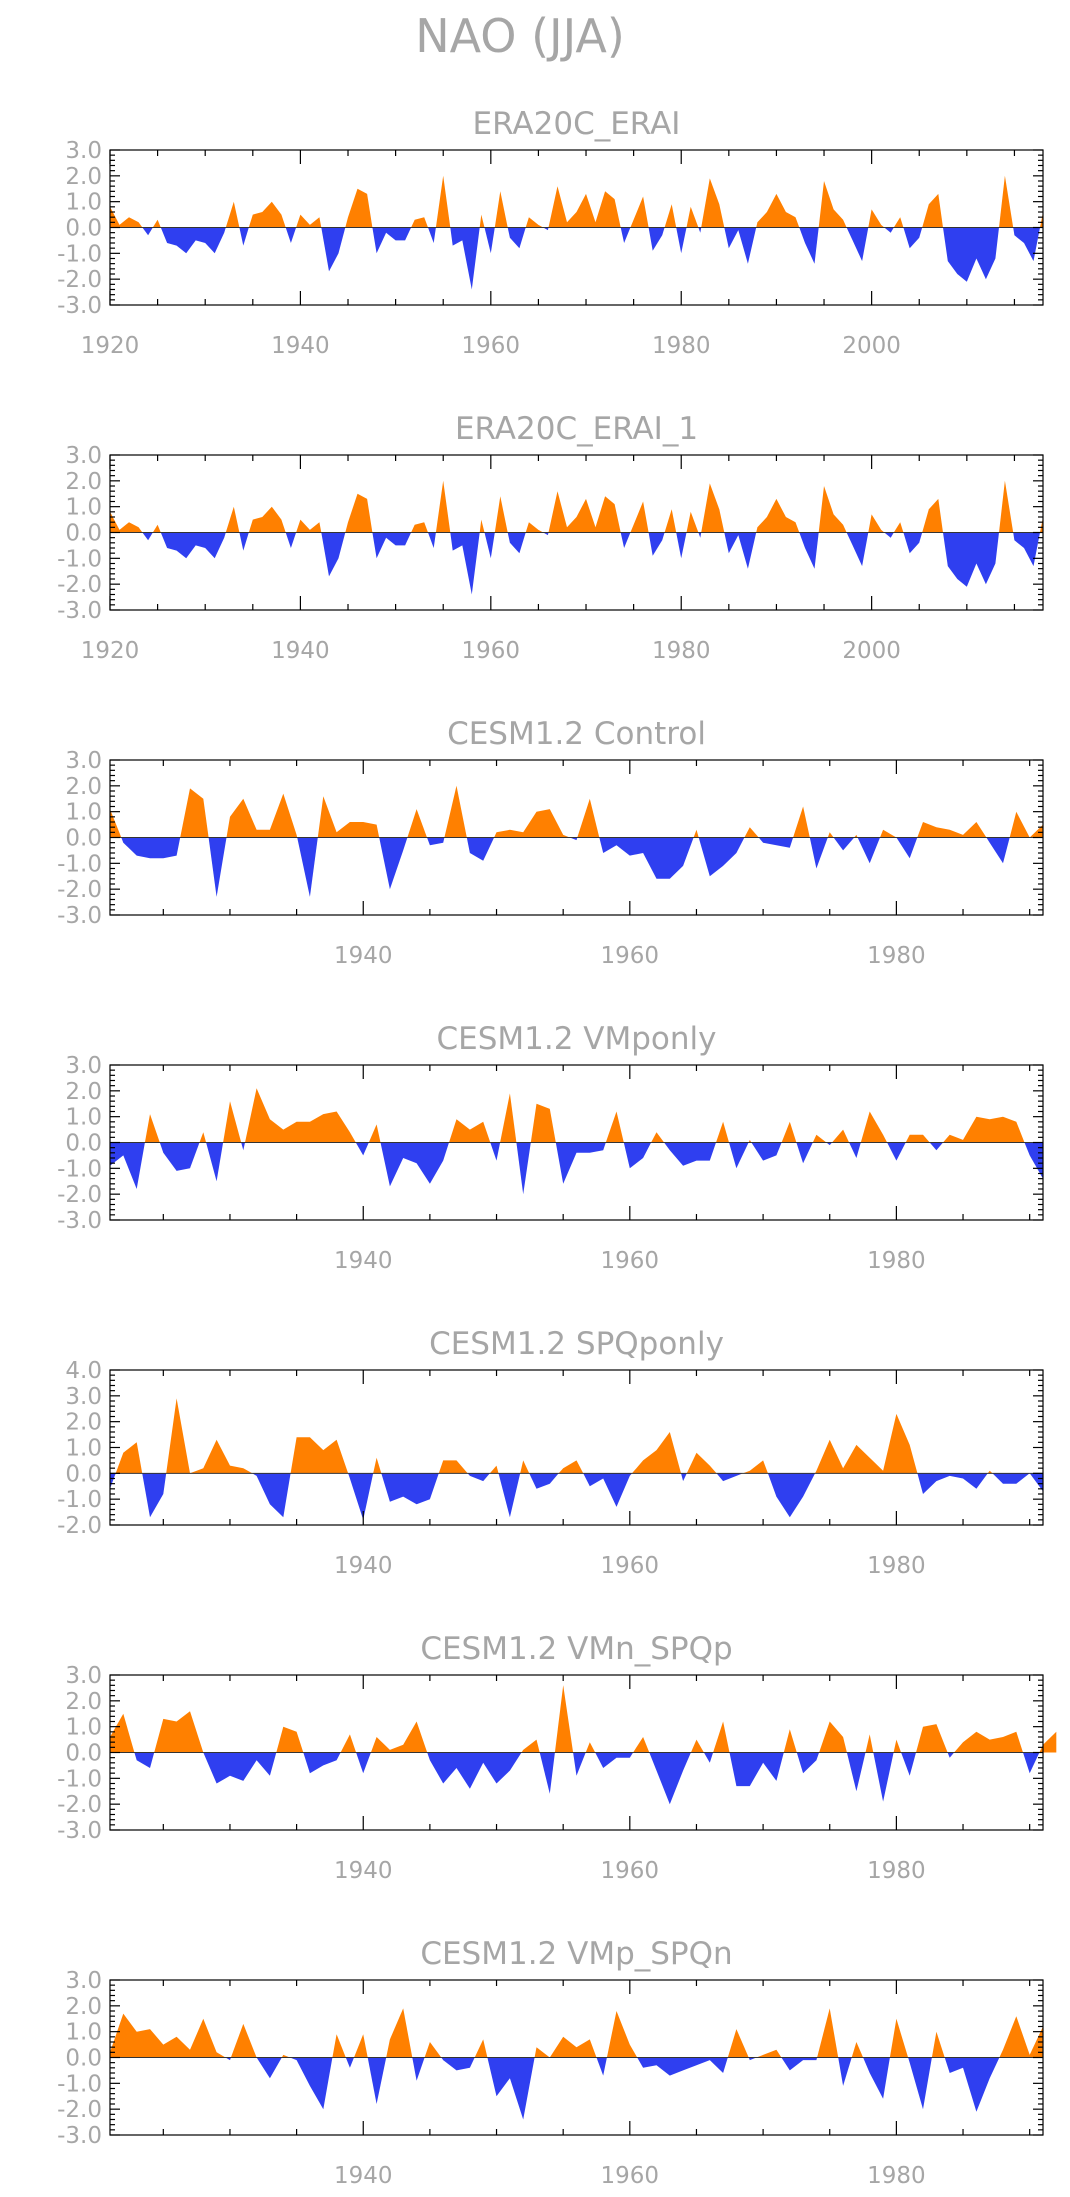  I want to click on panel-title: CESM1.2 SPQponly, so click(576, 1344).